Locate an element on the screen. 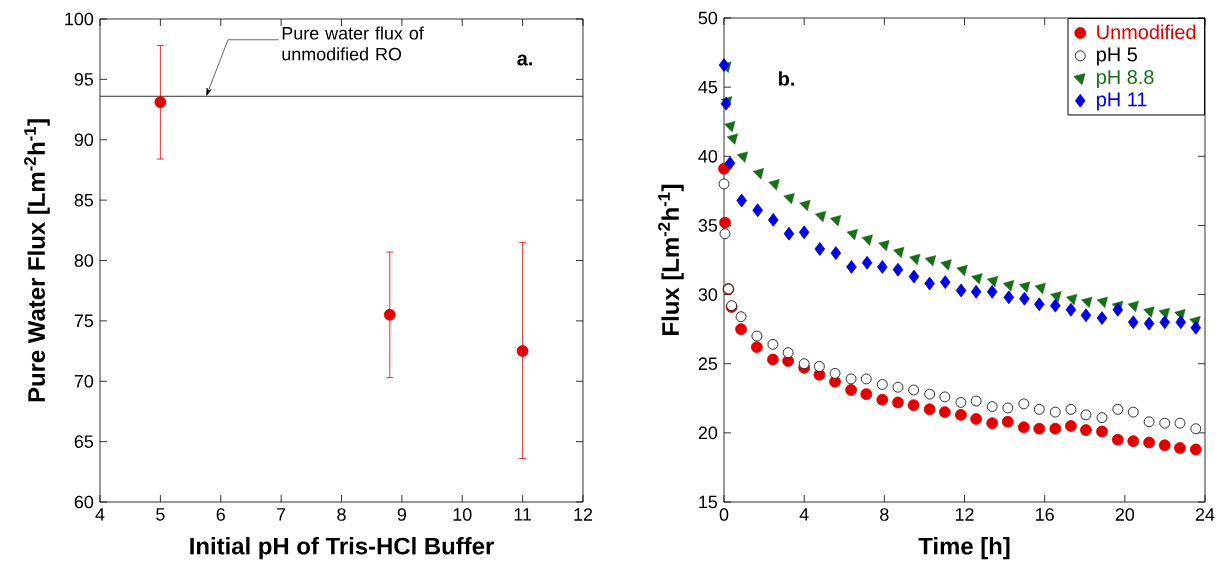 This screenshot has width=1222, height=586. x-tick-label: 20 is located at coordinates (1125, 514).